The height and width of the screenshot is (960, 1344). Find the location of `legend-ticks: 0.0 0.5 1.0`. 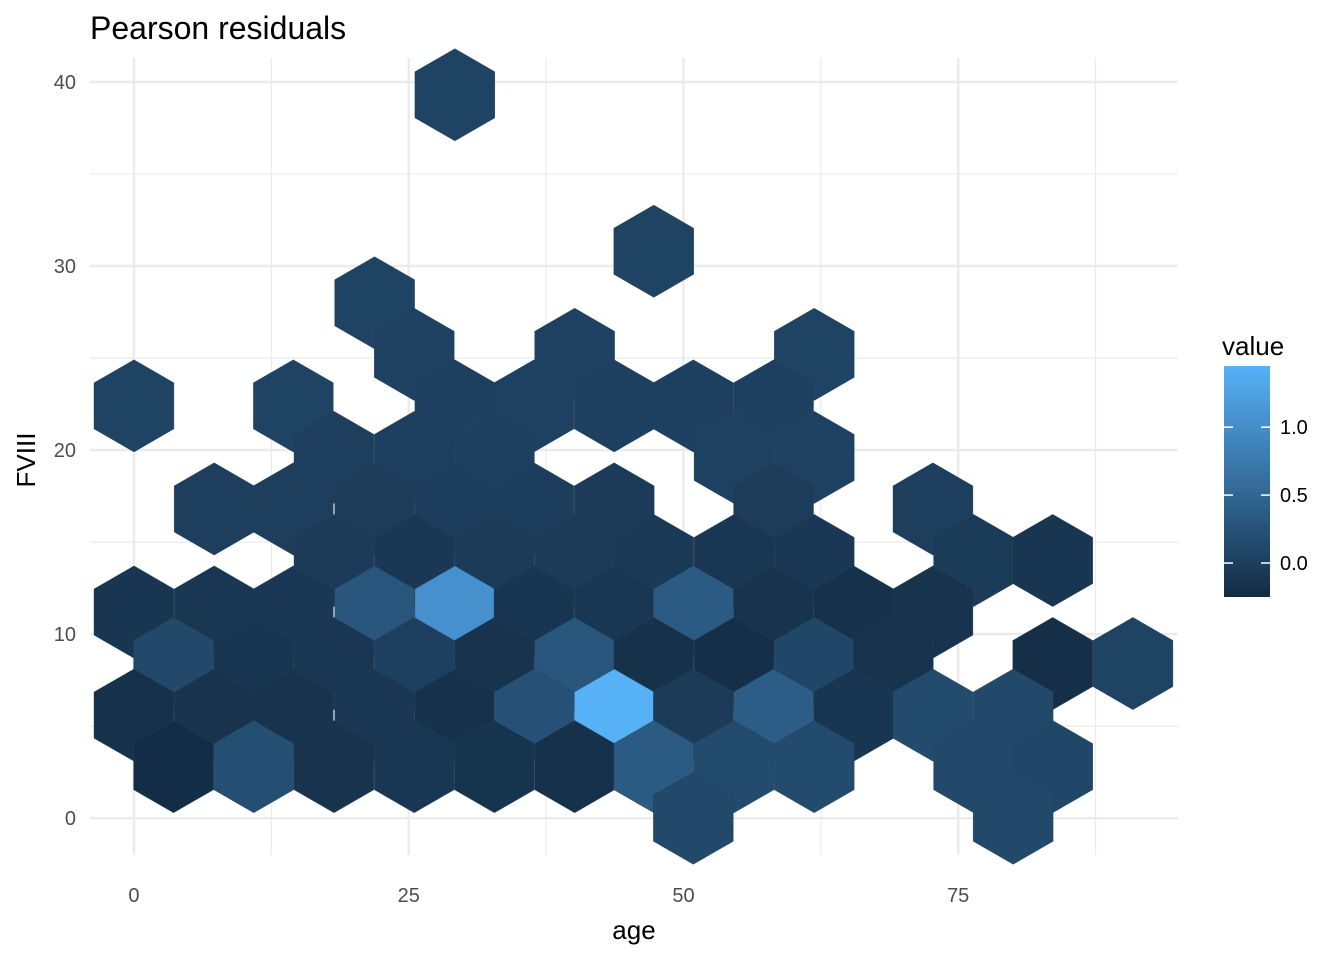

legend-ticks: 0.0 0.5 1.0 is located at coordinates (1266, 496).